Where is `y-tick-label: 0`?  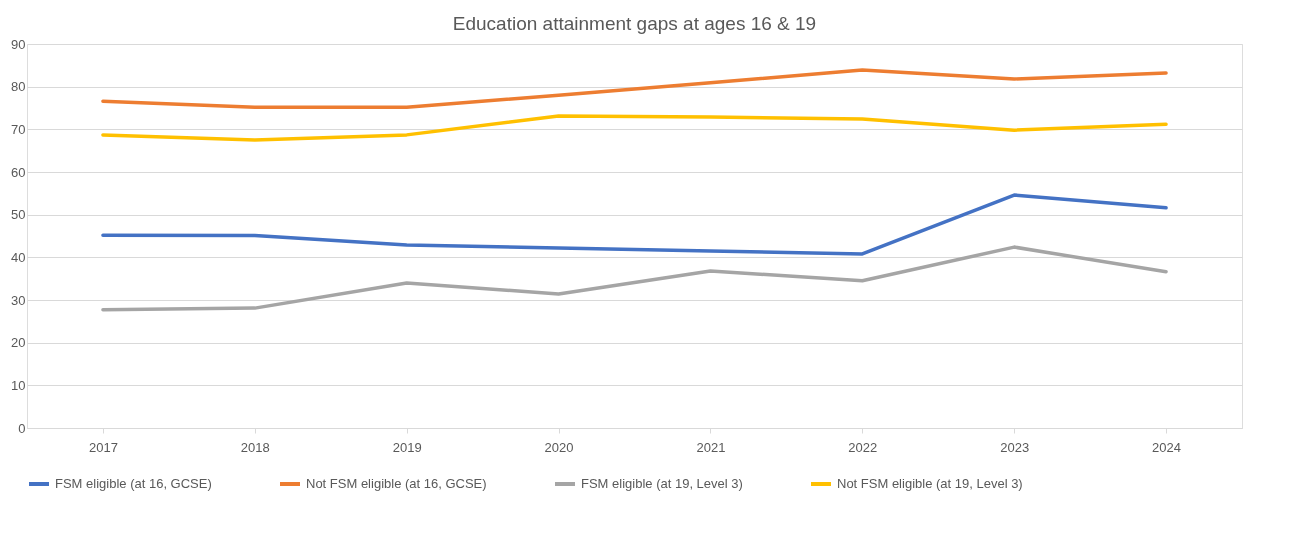
y-tick-label: 0 is located at coordinates (22, 428).